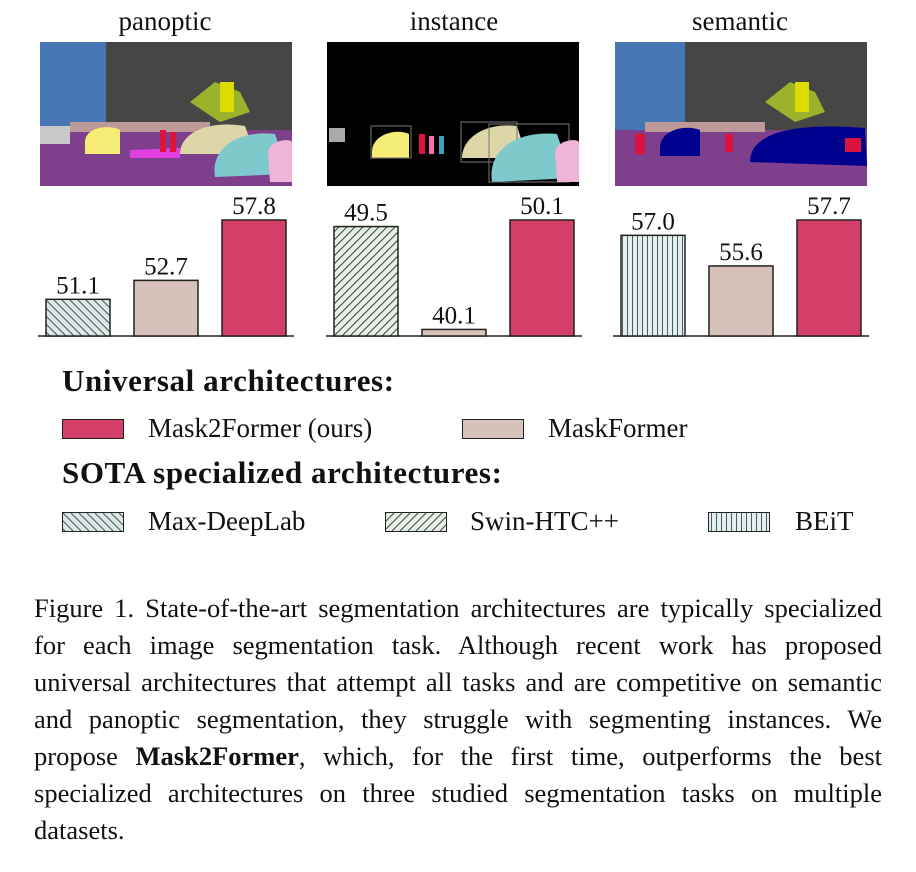  I want to click on legend-swatch-max-deeplab, so click(93, 522).